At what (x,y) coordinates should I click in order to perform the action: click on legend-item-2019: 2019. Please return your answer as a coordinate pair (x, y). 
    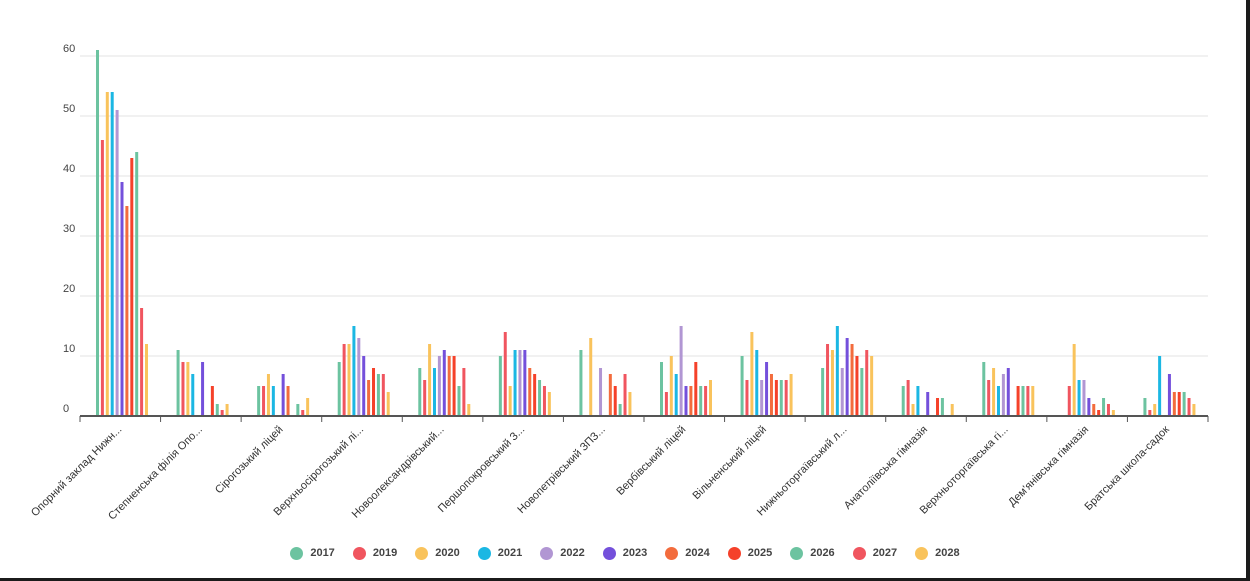
    Looking at the image, I should click on (374, 553).